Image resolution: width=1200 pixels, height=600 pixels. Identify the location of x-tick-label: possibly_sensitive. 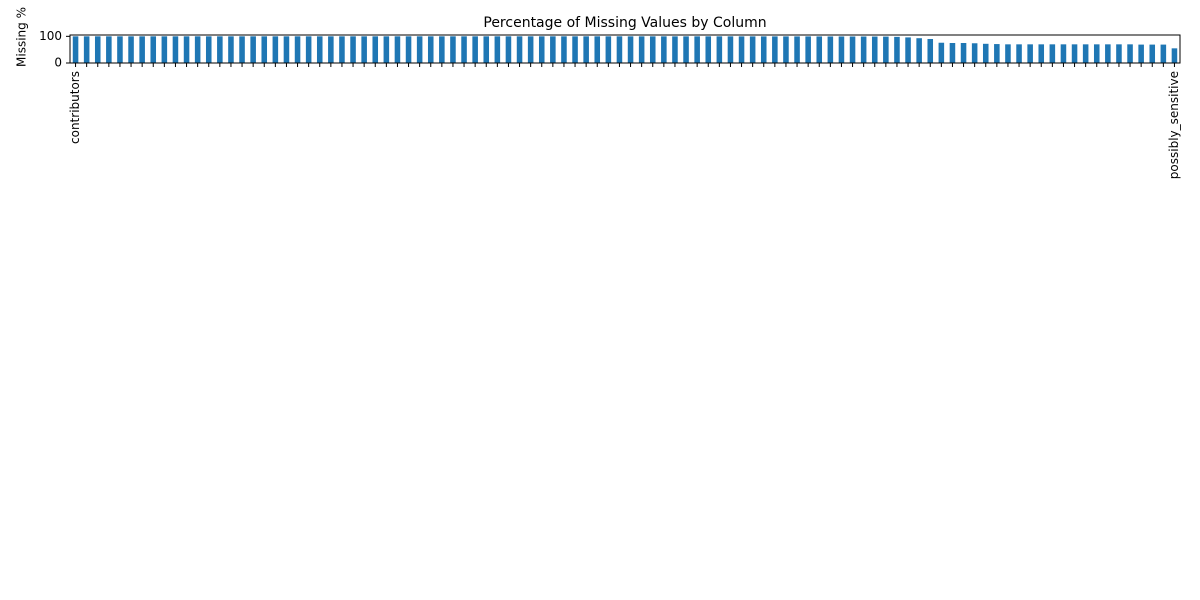
(1174, 125).